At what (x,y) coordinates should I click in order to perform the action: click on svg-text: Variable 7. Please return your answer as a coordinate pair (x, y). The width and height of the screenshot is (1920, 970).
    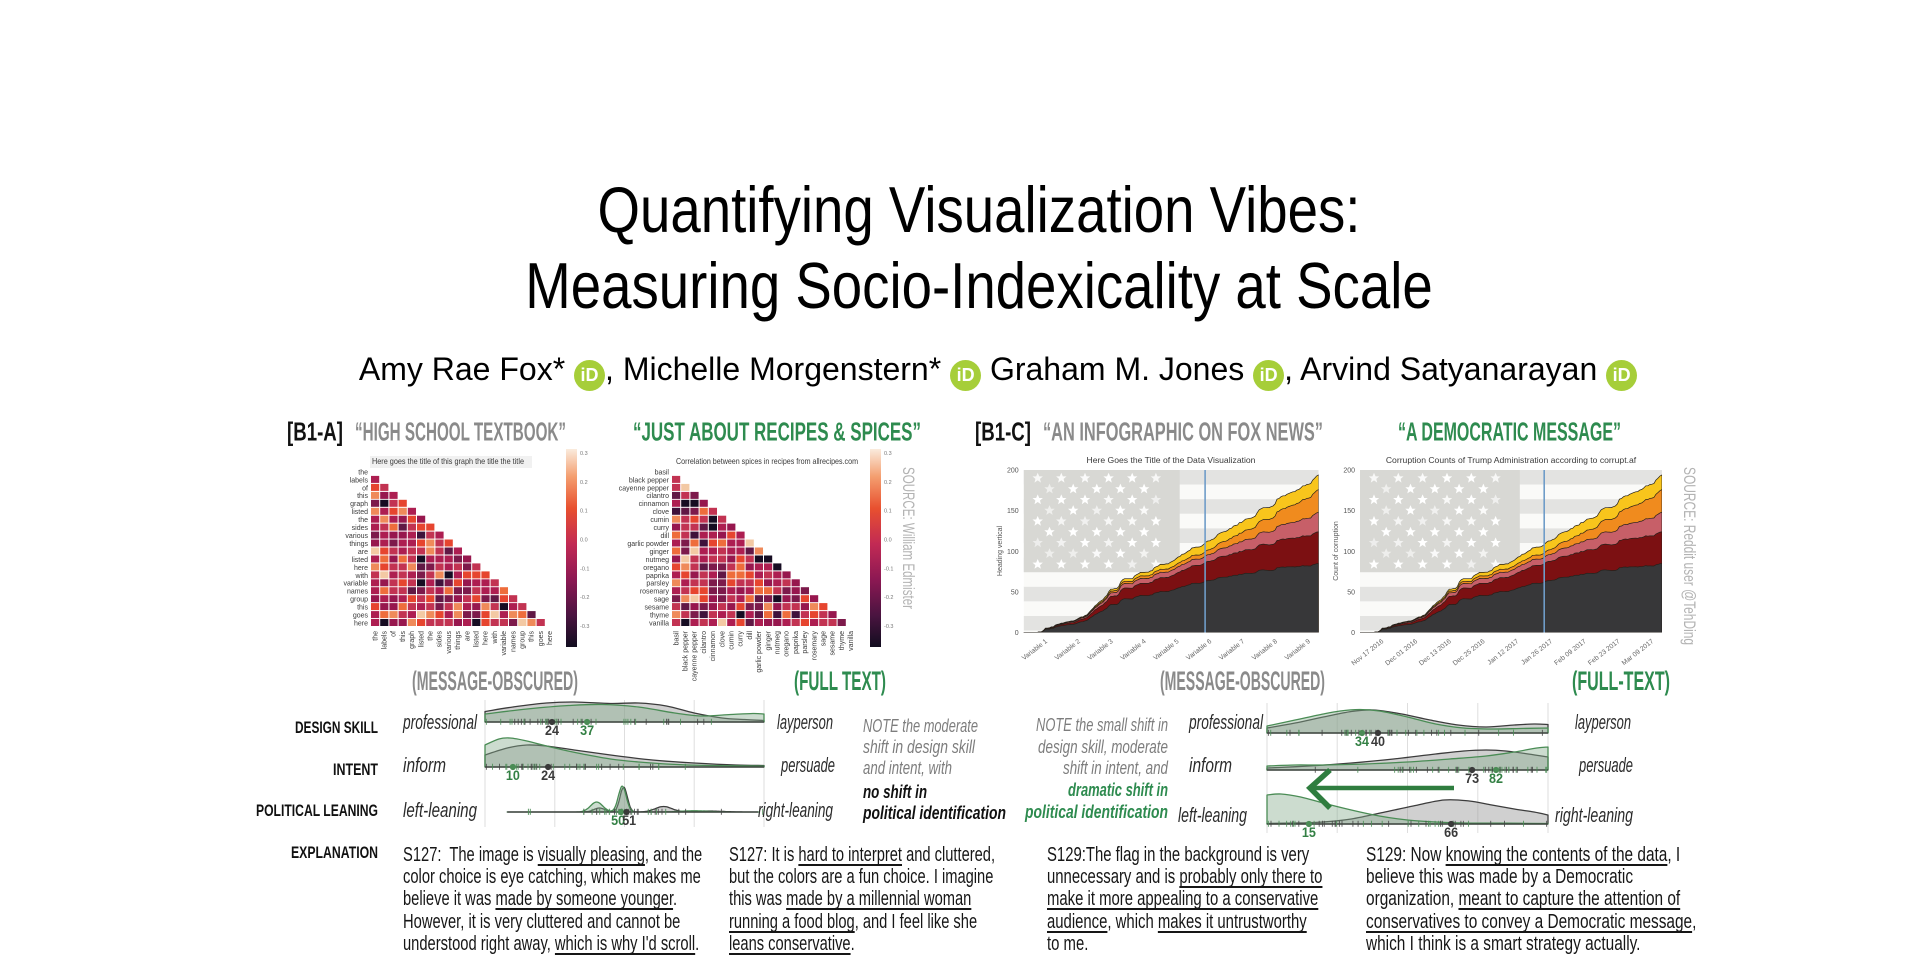
    Looking at the image, I should click on (1232, 650).